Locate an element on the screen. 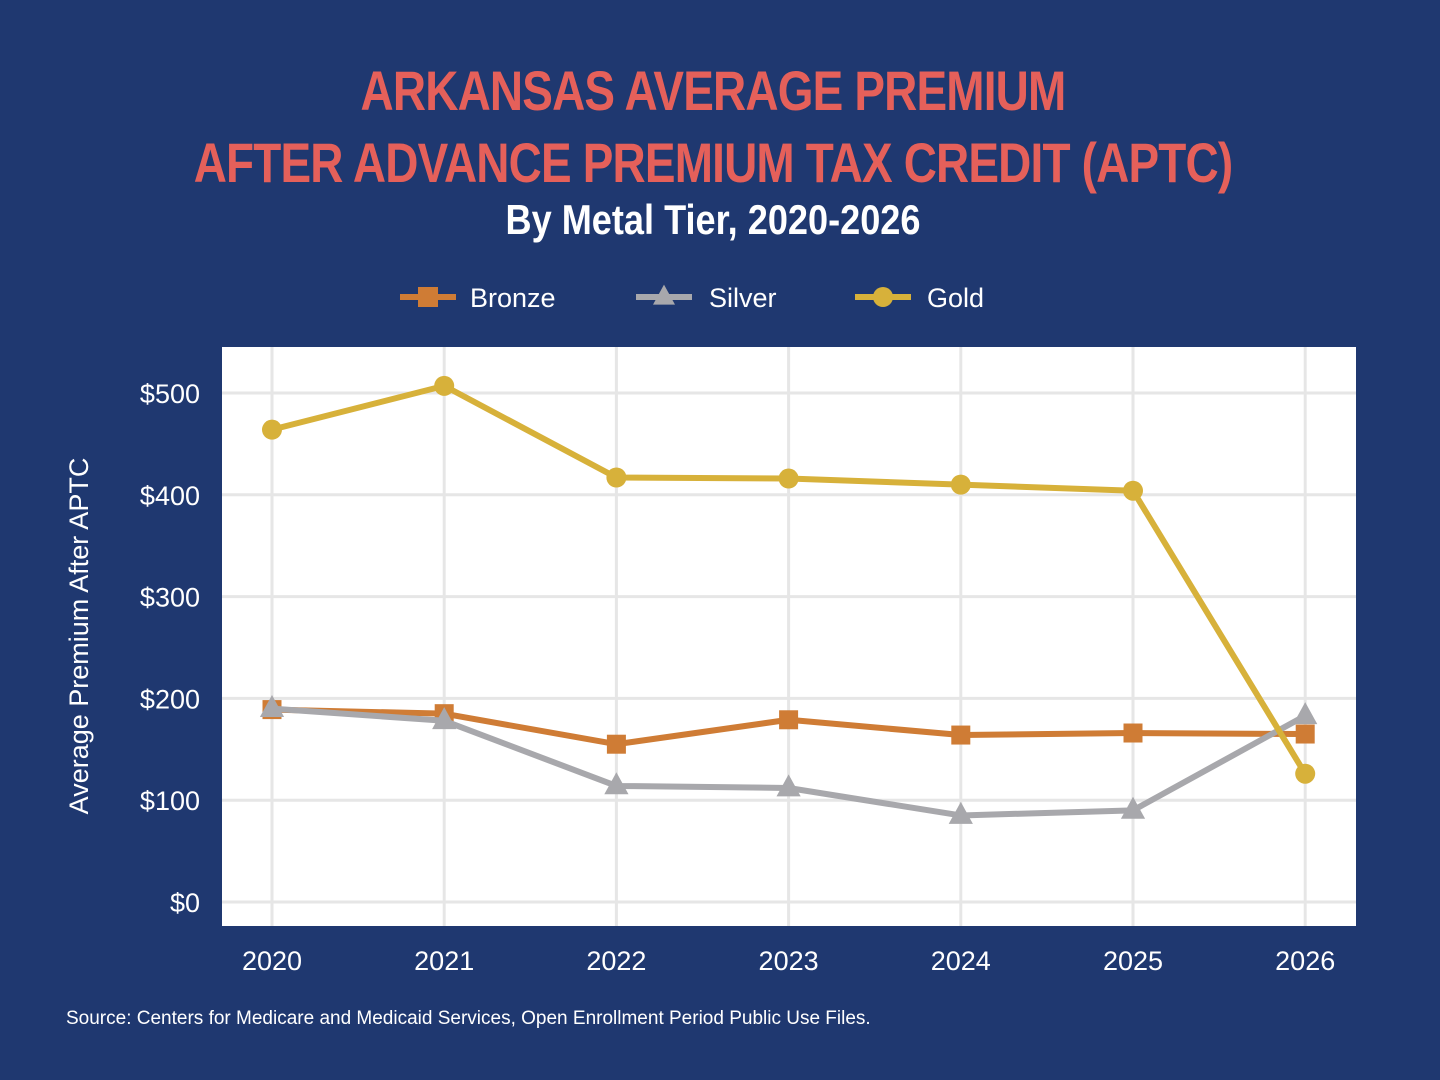 The height and width of the screenshot is (1080, 1440). gold-point-2026 is located at coordinates (1305, 773).